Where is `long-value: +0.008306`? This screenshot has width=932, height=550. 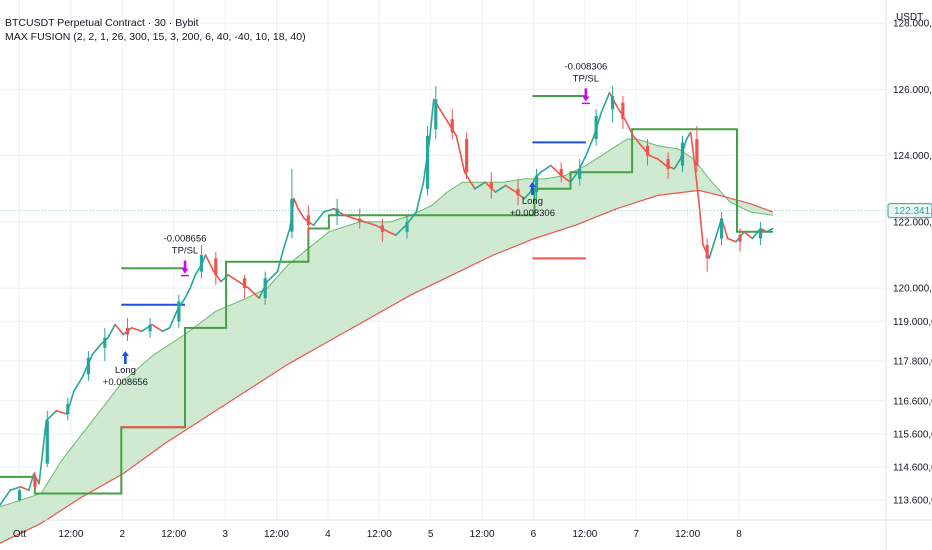 long-value: +0.008306 is located at coordinates (532, 213).